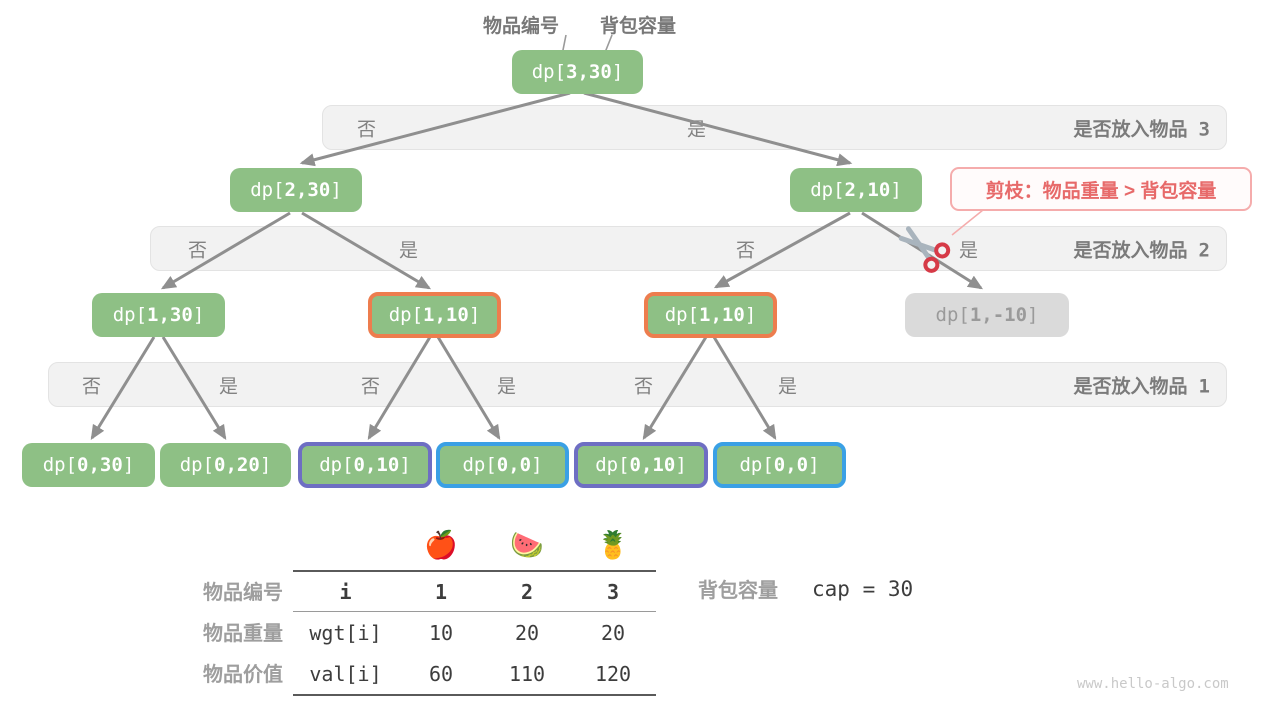 The height and width of the screenshot is (720, 1280). I want to click on dp-node-0-30: dp[0,30], so click(88, 465).